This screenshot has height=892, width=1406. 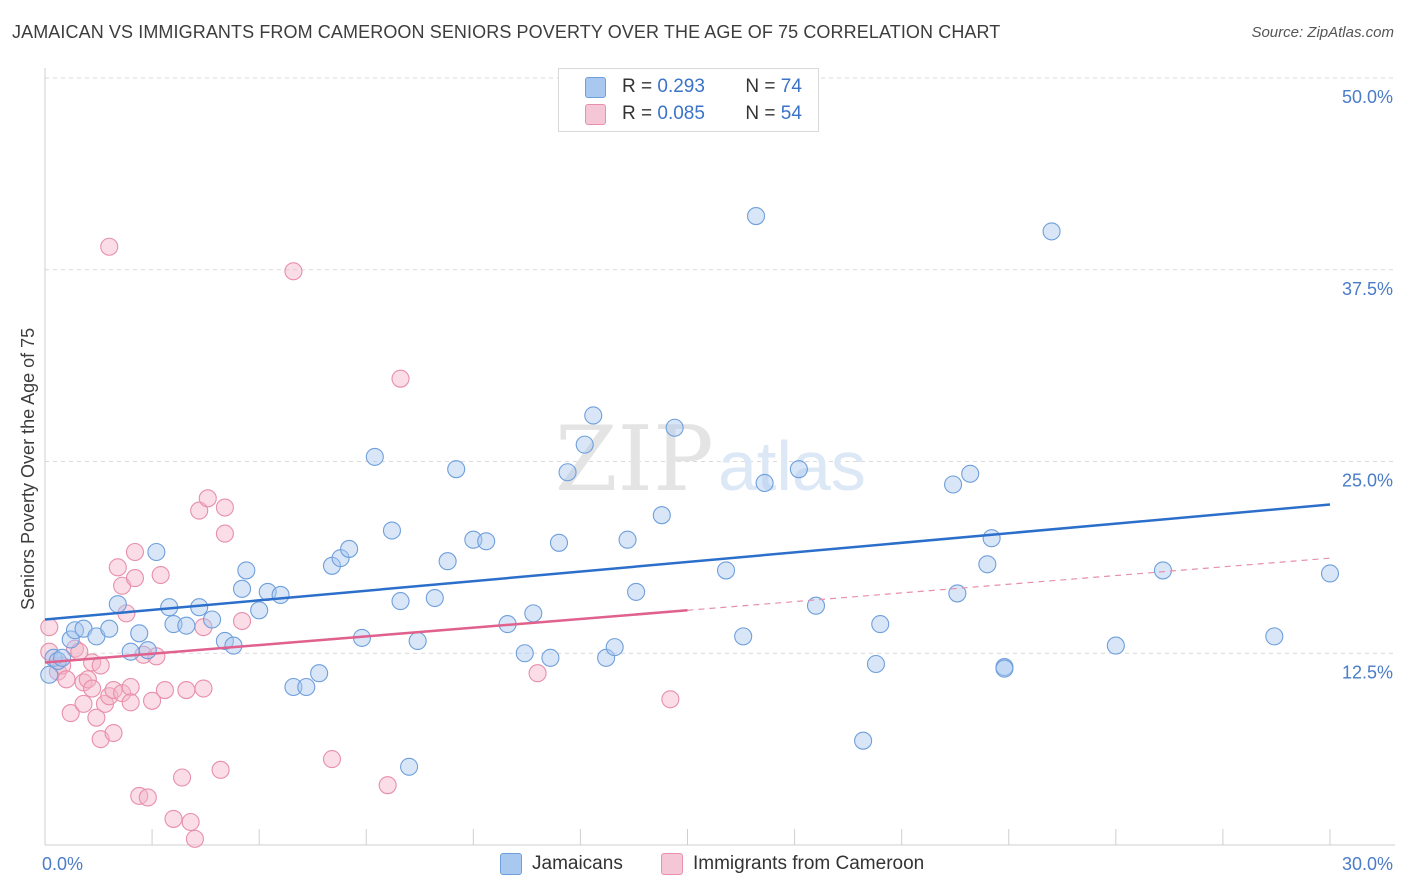 I want to click on legend-n-value: 74, so click(x=791, y=86).